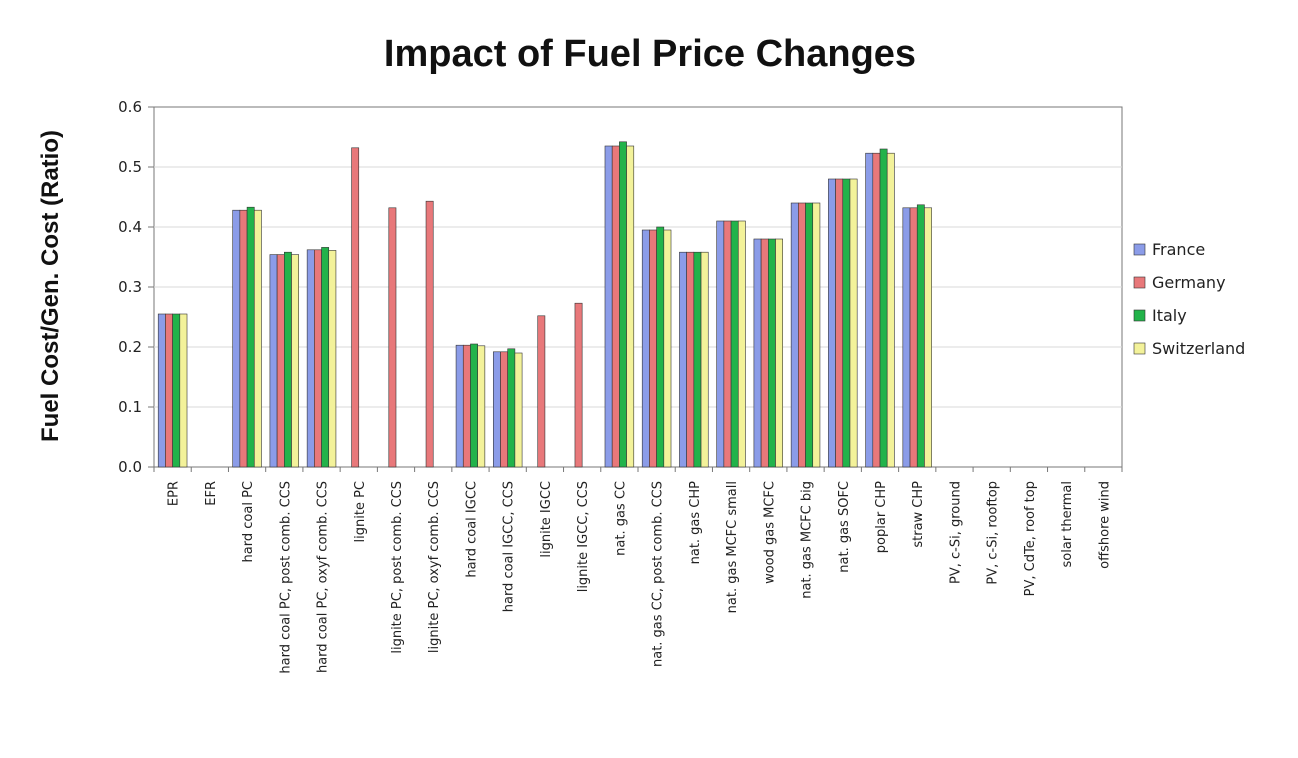 This screenshot has width=1298, height=758. Describe the element at coordinates (1030, 538) in the screenshot. I see `x-category-label: PV, CdTe, roof top` at that location.